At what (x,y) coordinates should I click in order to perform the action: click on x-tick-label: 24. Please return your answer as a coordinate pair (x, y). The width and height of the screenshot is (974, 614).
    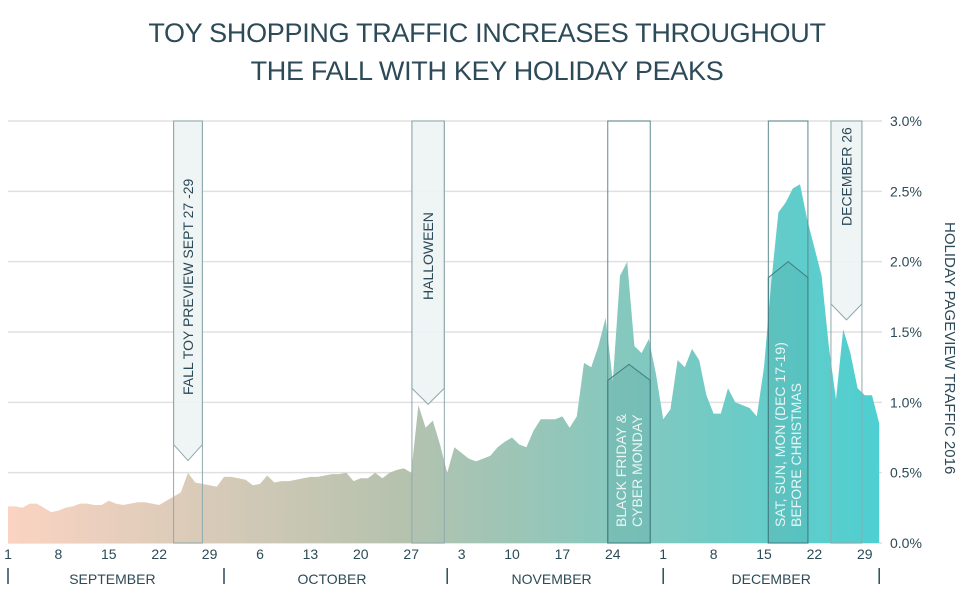
    Looking at the image, I should click on (613, 554).